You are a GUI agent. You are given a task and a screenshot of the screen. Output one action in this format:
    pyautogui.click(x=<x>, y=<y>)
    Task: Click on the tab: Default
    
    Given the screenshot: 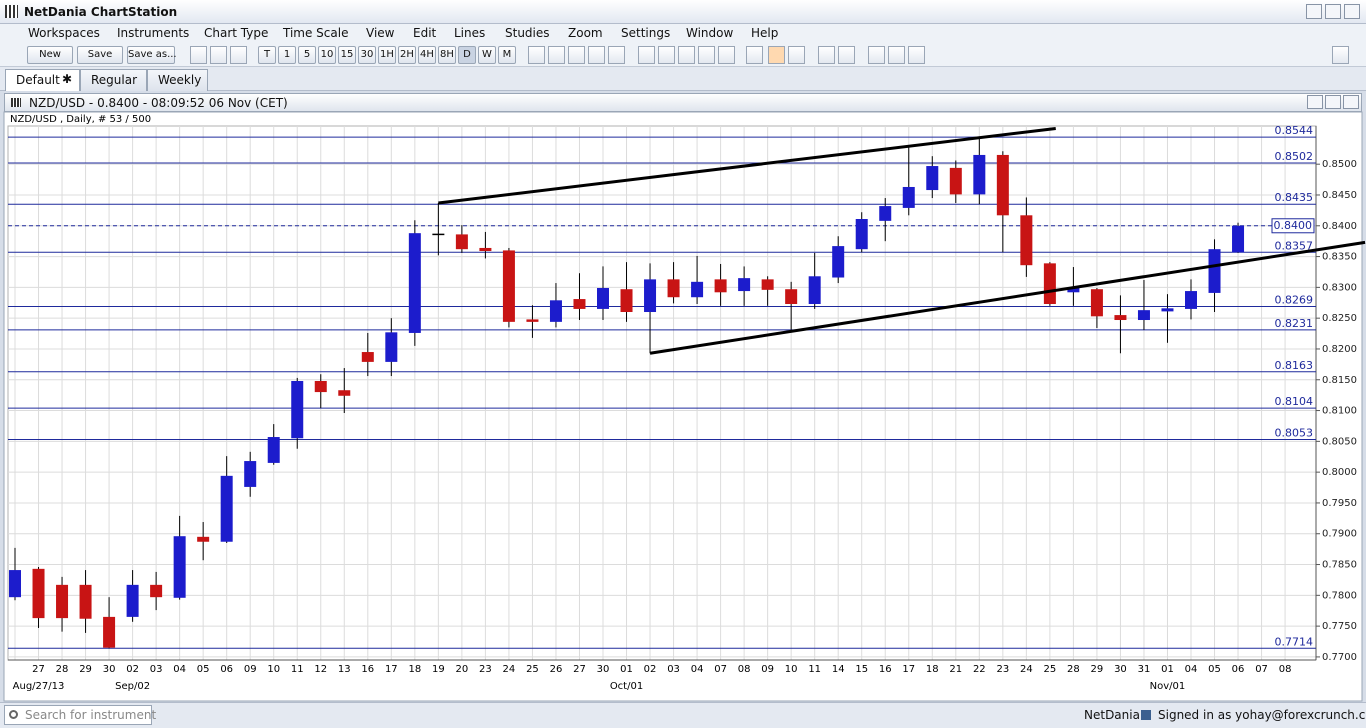 What is the action you would take?
    pyautogui.click(x=42, y=80)
    